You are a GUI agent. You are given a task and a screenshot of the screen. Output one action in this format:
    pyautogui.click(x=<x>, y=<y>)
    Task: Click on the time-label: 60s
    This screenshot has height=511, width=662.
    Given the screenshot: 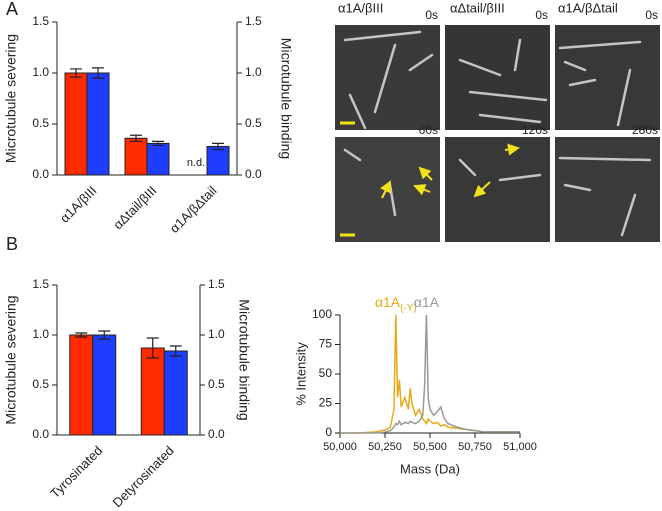 What is the action you would take?
    pyautogui.click(x=428, y=130)
    